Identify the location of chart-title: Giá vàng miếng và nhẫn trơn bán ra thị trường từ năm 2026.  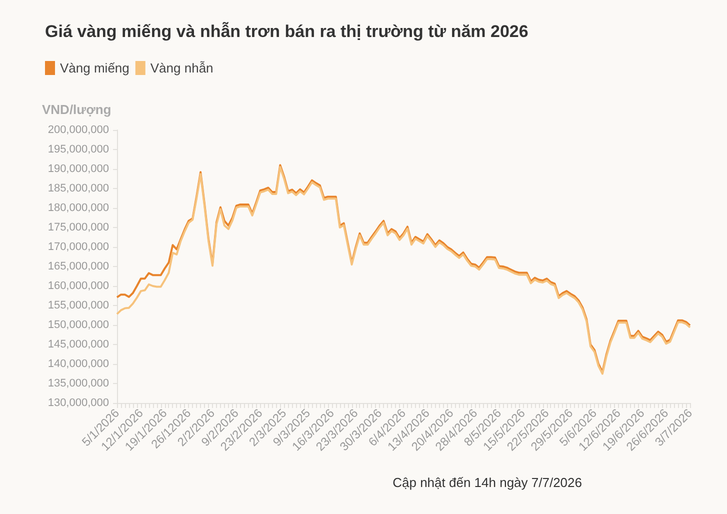
(286, 31).